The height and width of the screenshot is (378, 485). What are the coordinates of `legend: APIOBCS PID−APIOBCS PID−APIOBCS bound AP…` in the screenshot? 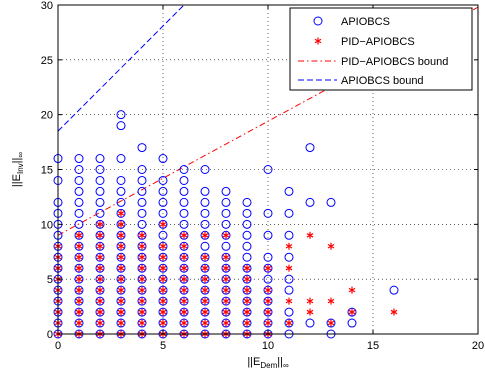 It's located at (381, 49).